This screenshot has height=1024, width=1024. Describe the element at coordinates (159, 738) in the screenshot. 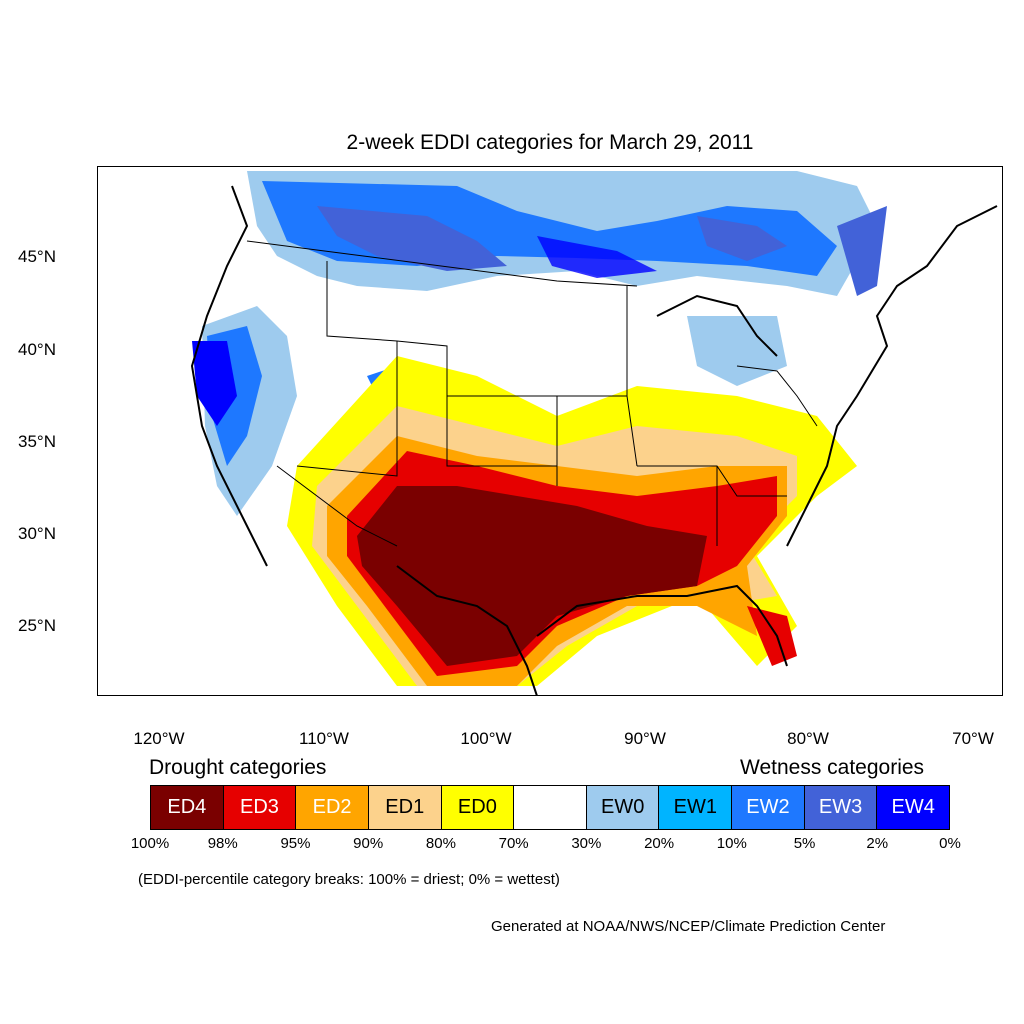

I see `lon-label-120: 120°W` at that location.